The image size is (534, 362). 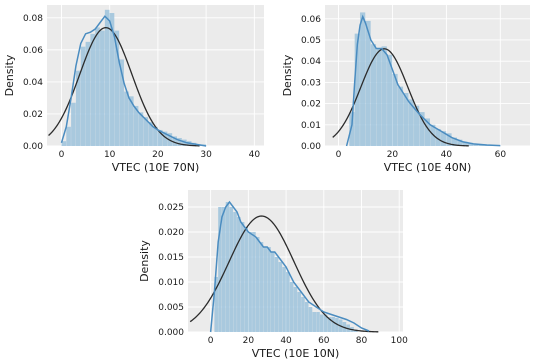 I want to click on x-tick-label: 30, so click(x=206, y=155).